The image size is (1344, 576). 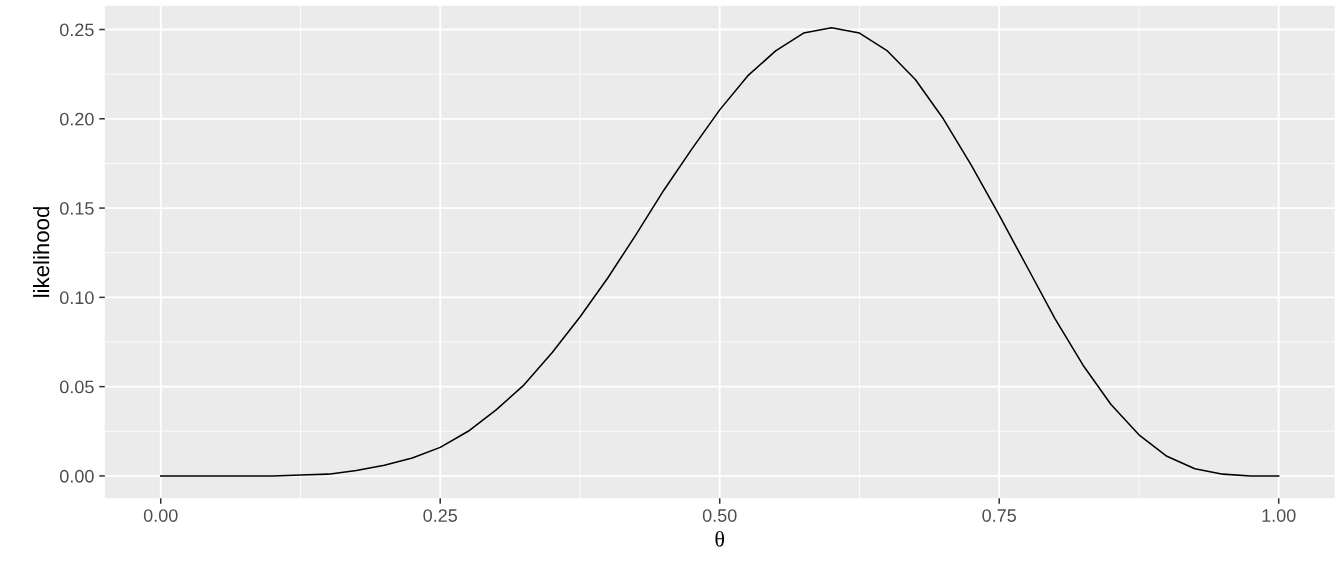 I want to click on y-axis-title: likelihood, so click(x=41, y=252).